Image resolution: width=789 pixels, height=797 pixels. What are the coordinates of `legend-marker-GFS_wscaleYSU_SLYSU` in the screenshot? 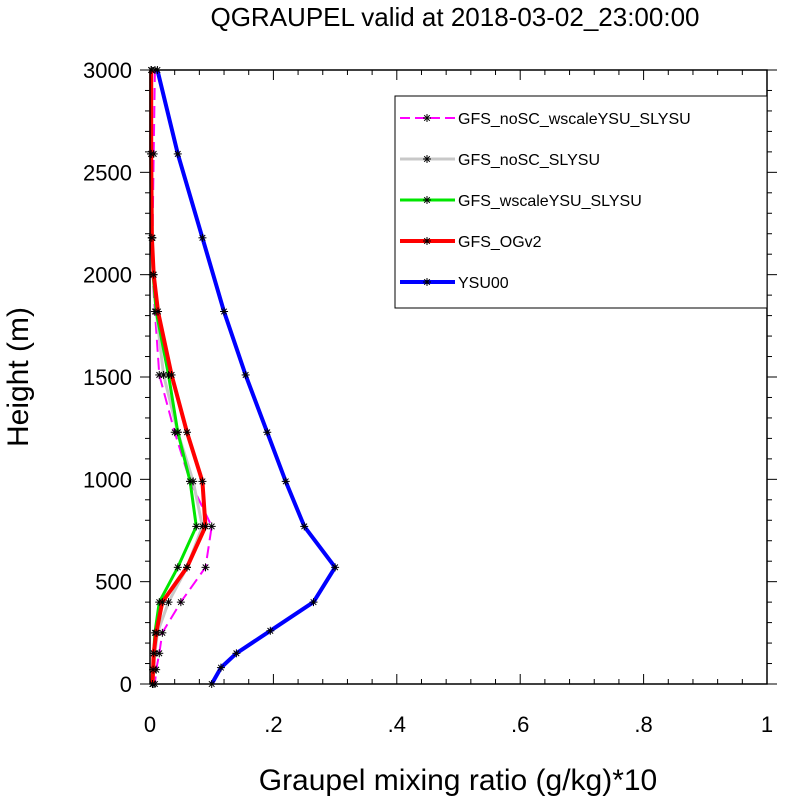 It's located at (427, 200).